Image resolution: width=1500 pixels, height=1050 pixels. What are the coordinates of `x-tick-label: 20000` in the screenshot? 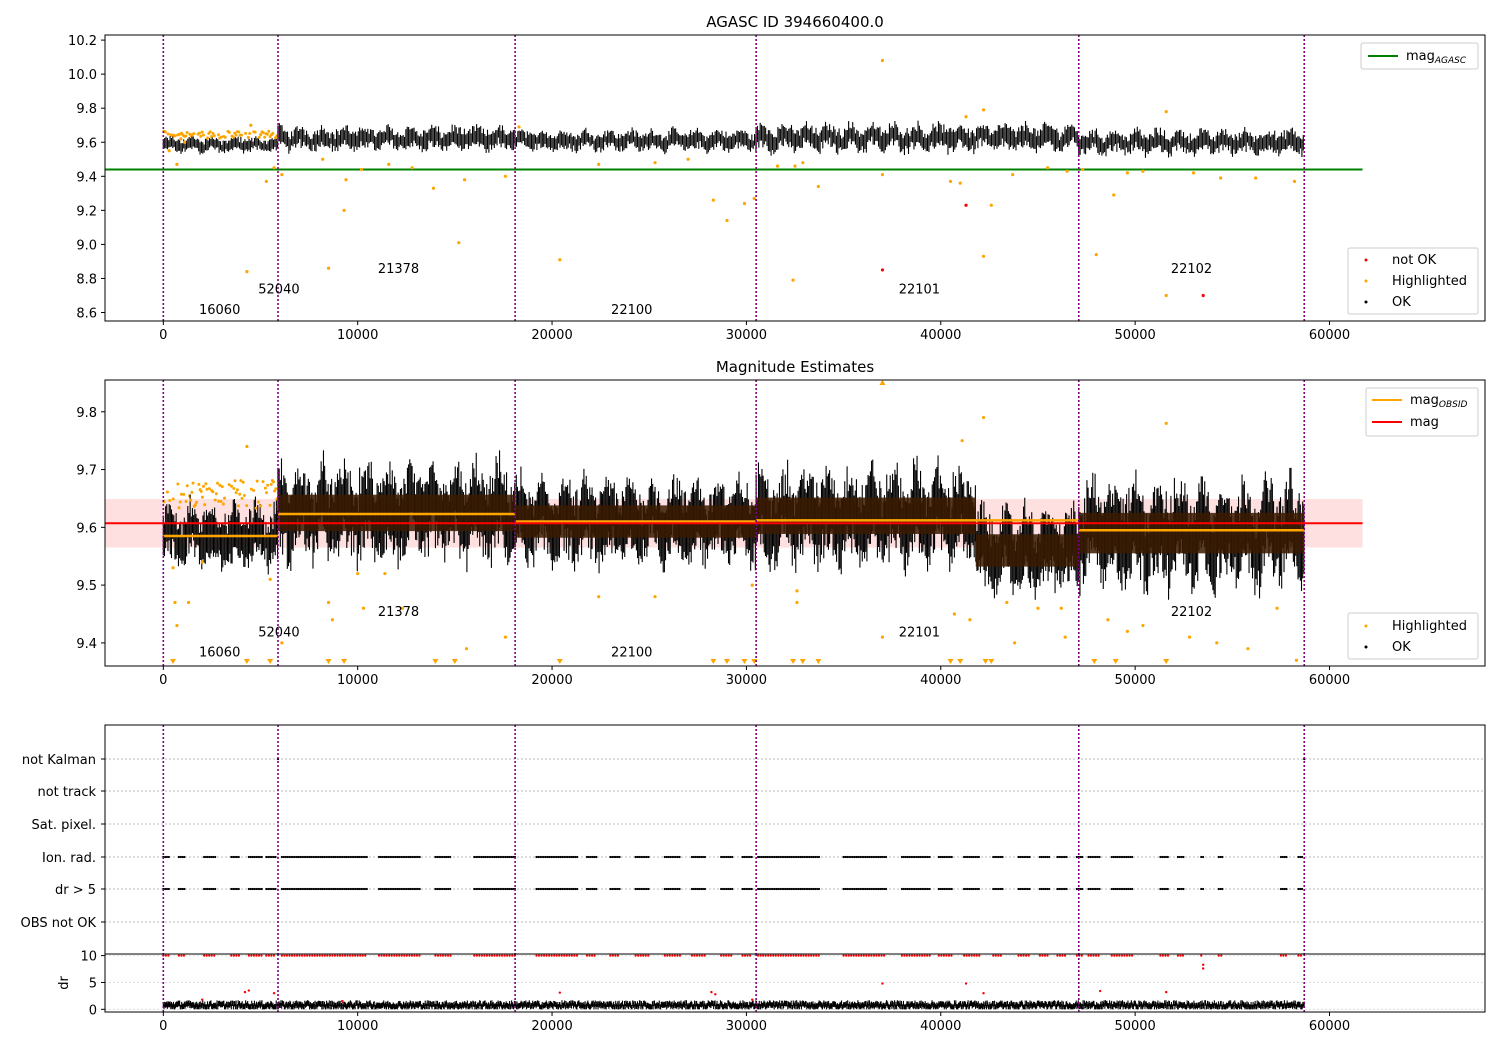 It's located at (551, 1026).